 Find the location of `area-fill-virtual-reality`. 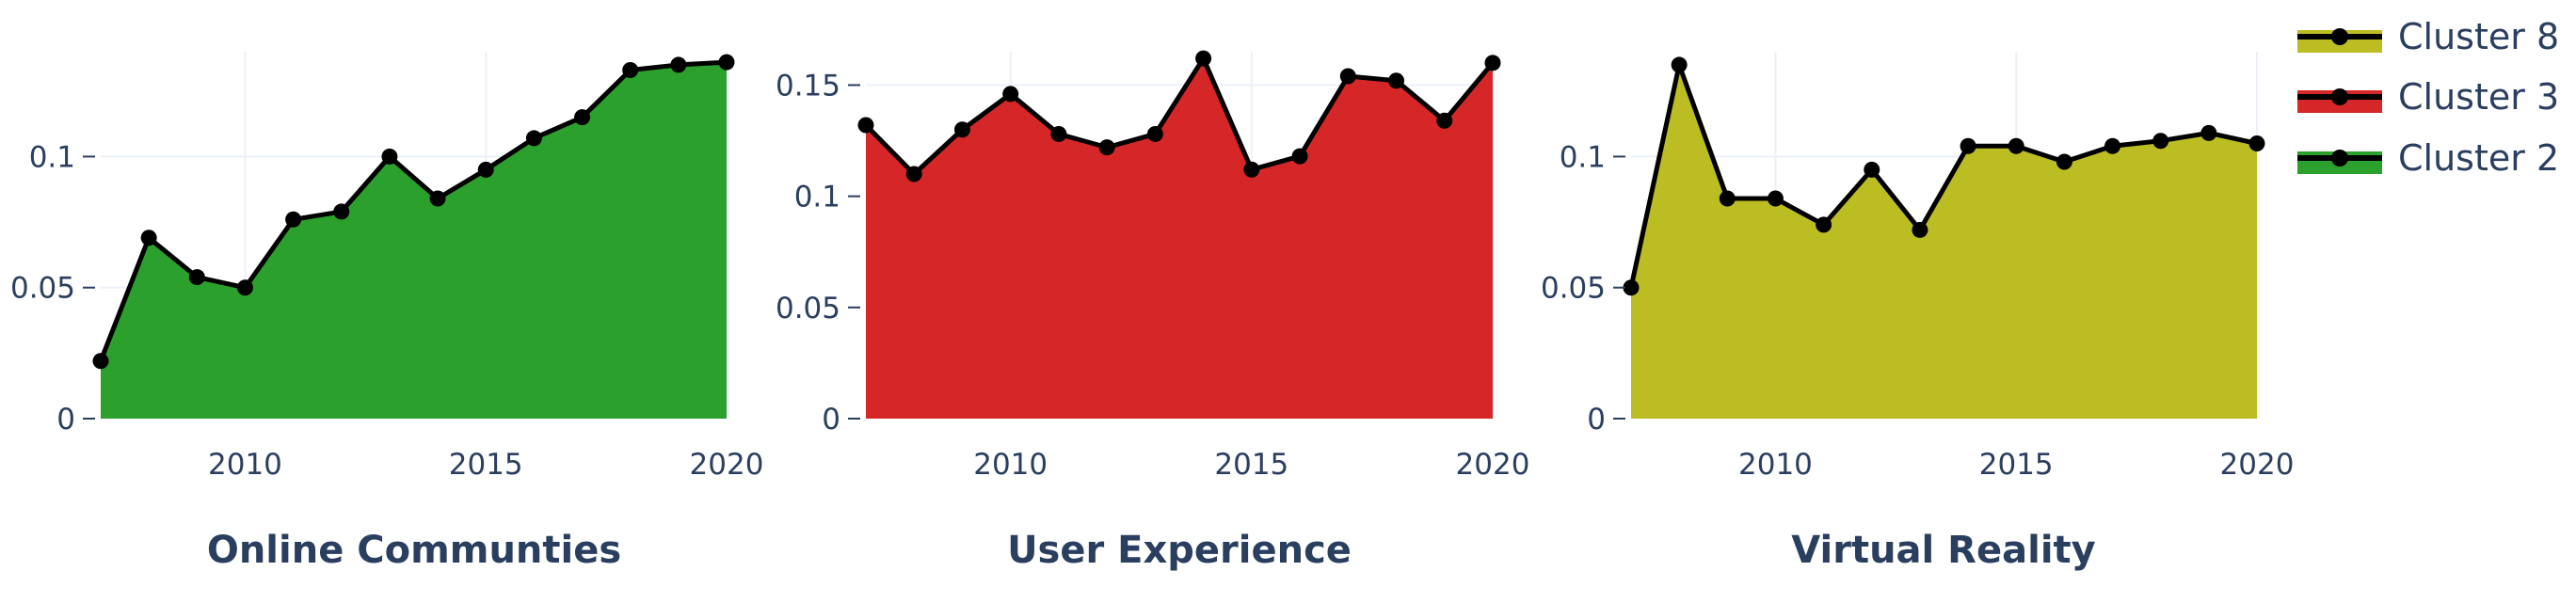

area-fill-virtual-reality is located at coordinates (1944, 241).